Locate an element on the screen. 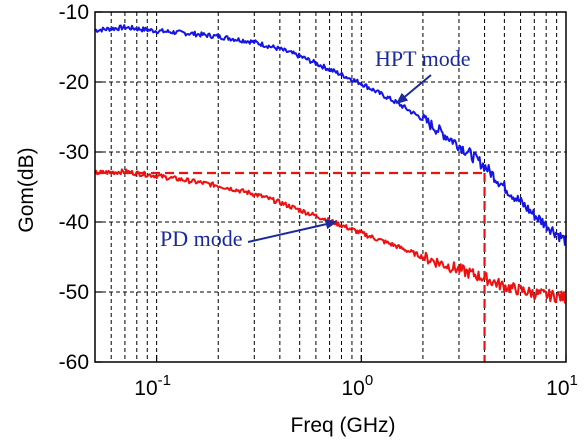 Image resolution: width=584 pixels, height=442 pixels. annotation-label-1: HPT mode is located at coordinates (423, 58).